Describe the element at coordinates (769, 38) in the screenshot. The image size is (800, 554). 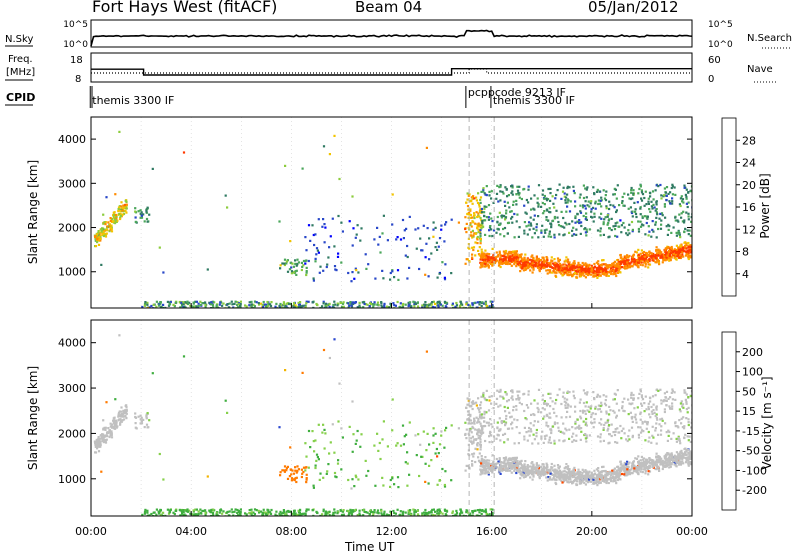
I see `nsearch-label: N.Search` at that location.